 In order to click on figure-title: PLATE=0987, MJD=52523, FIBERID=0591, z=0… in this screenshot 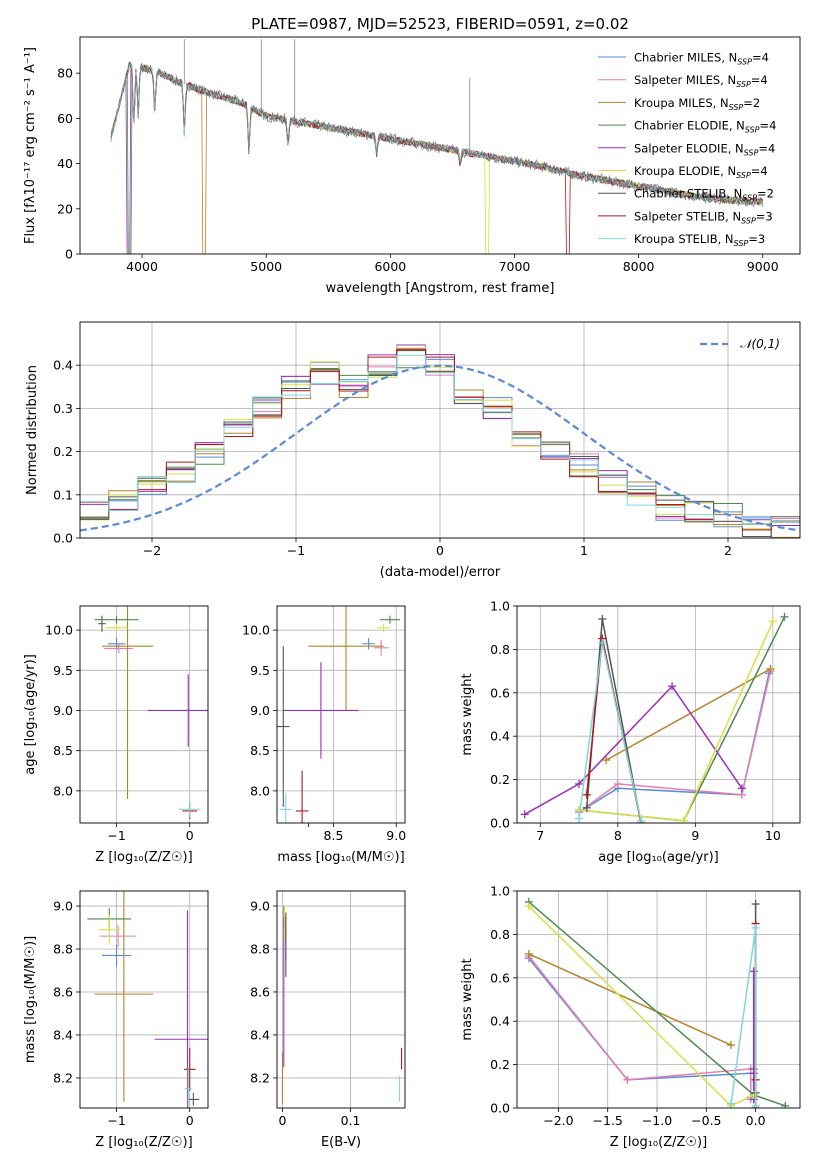, I will do `click(440, 24)`.